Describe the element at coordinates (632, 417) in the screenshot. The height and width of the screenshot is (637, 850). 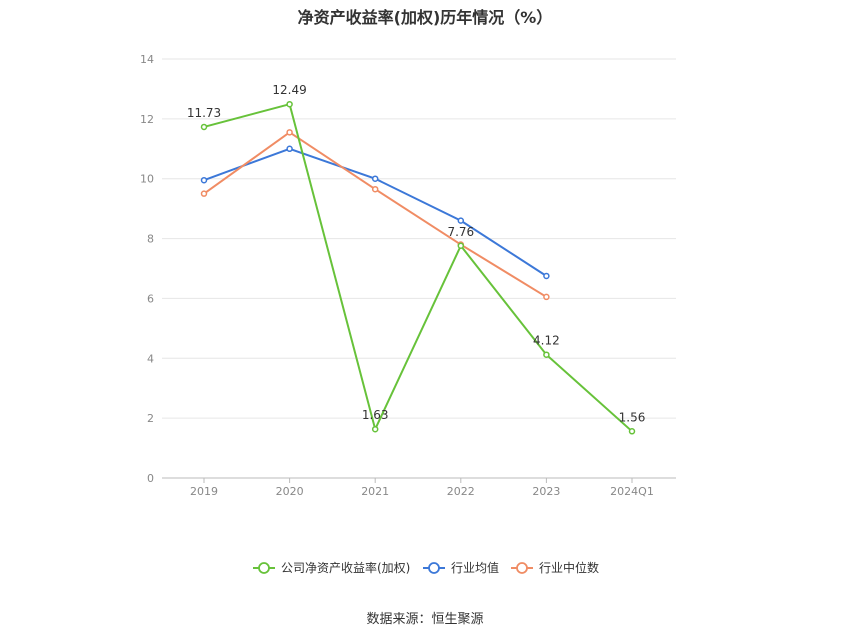
I see `data-label: 1.56` at that location.